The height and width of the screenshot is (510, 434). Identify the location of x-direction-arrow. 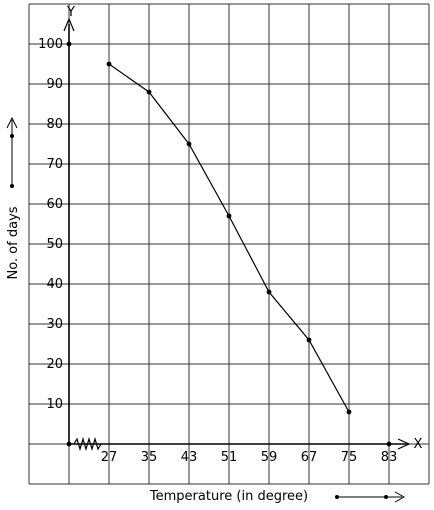
(370, 497).